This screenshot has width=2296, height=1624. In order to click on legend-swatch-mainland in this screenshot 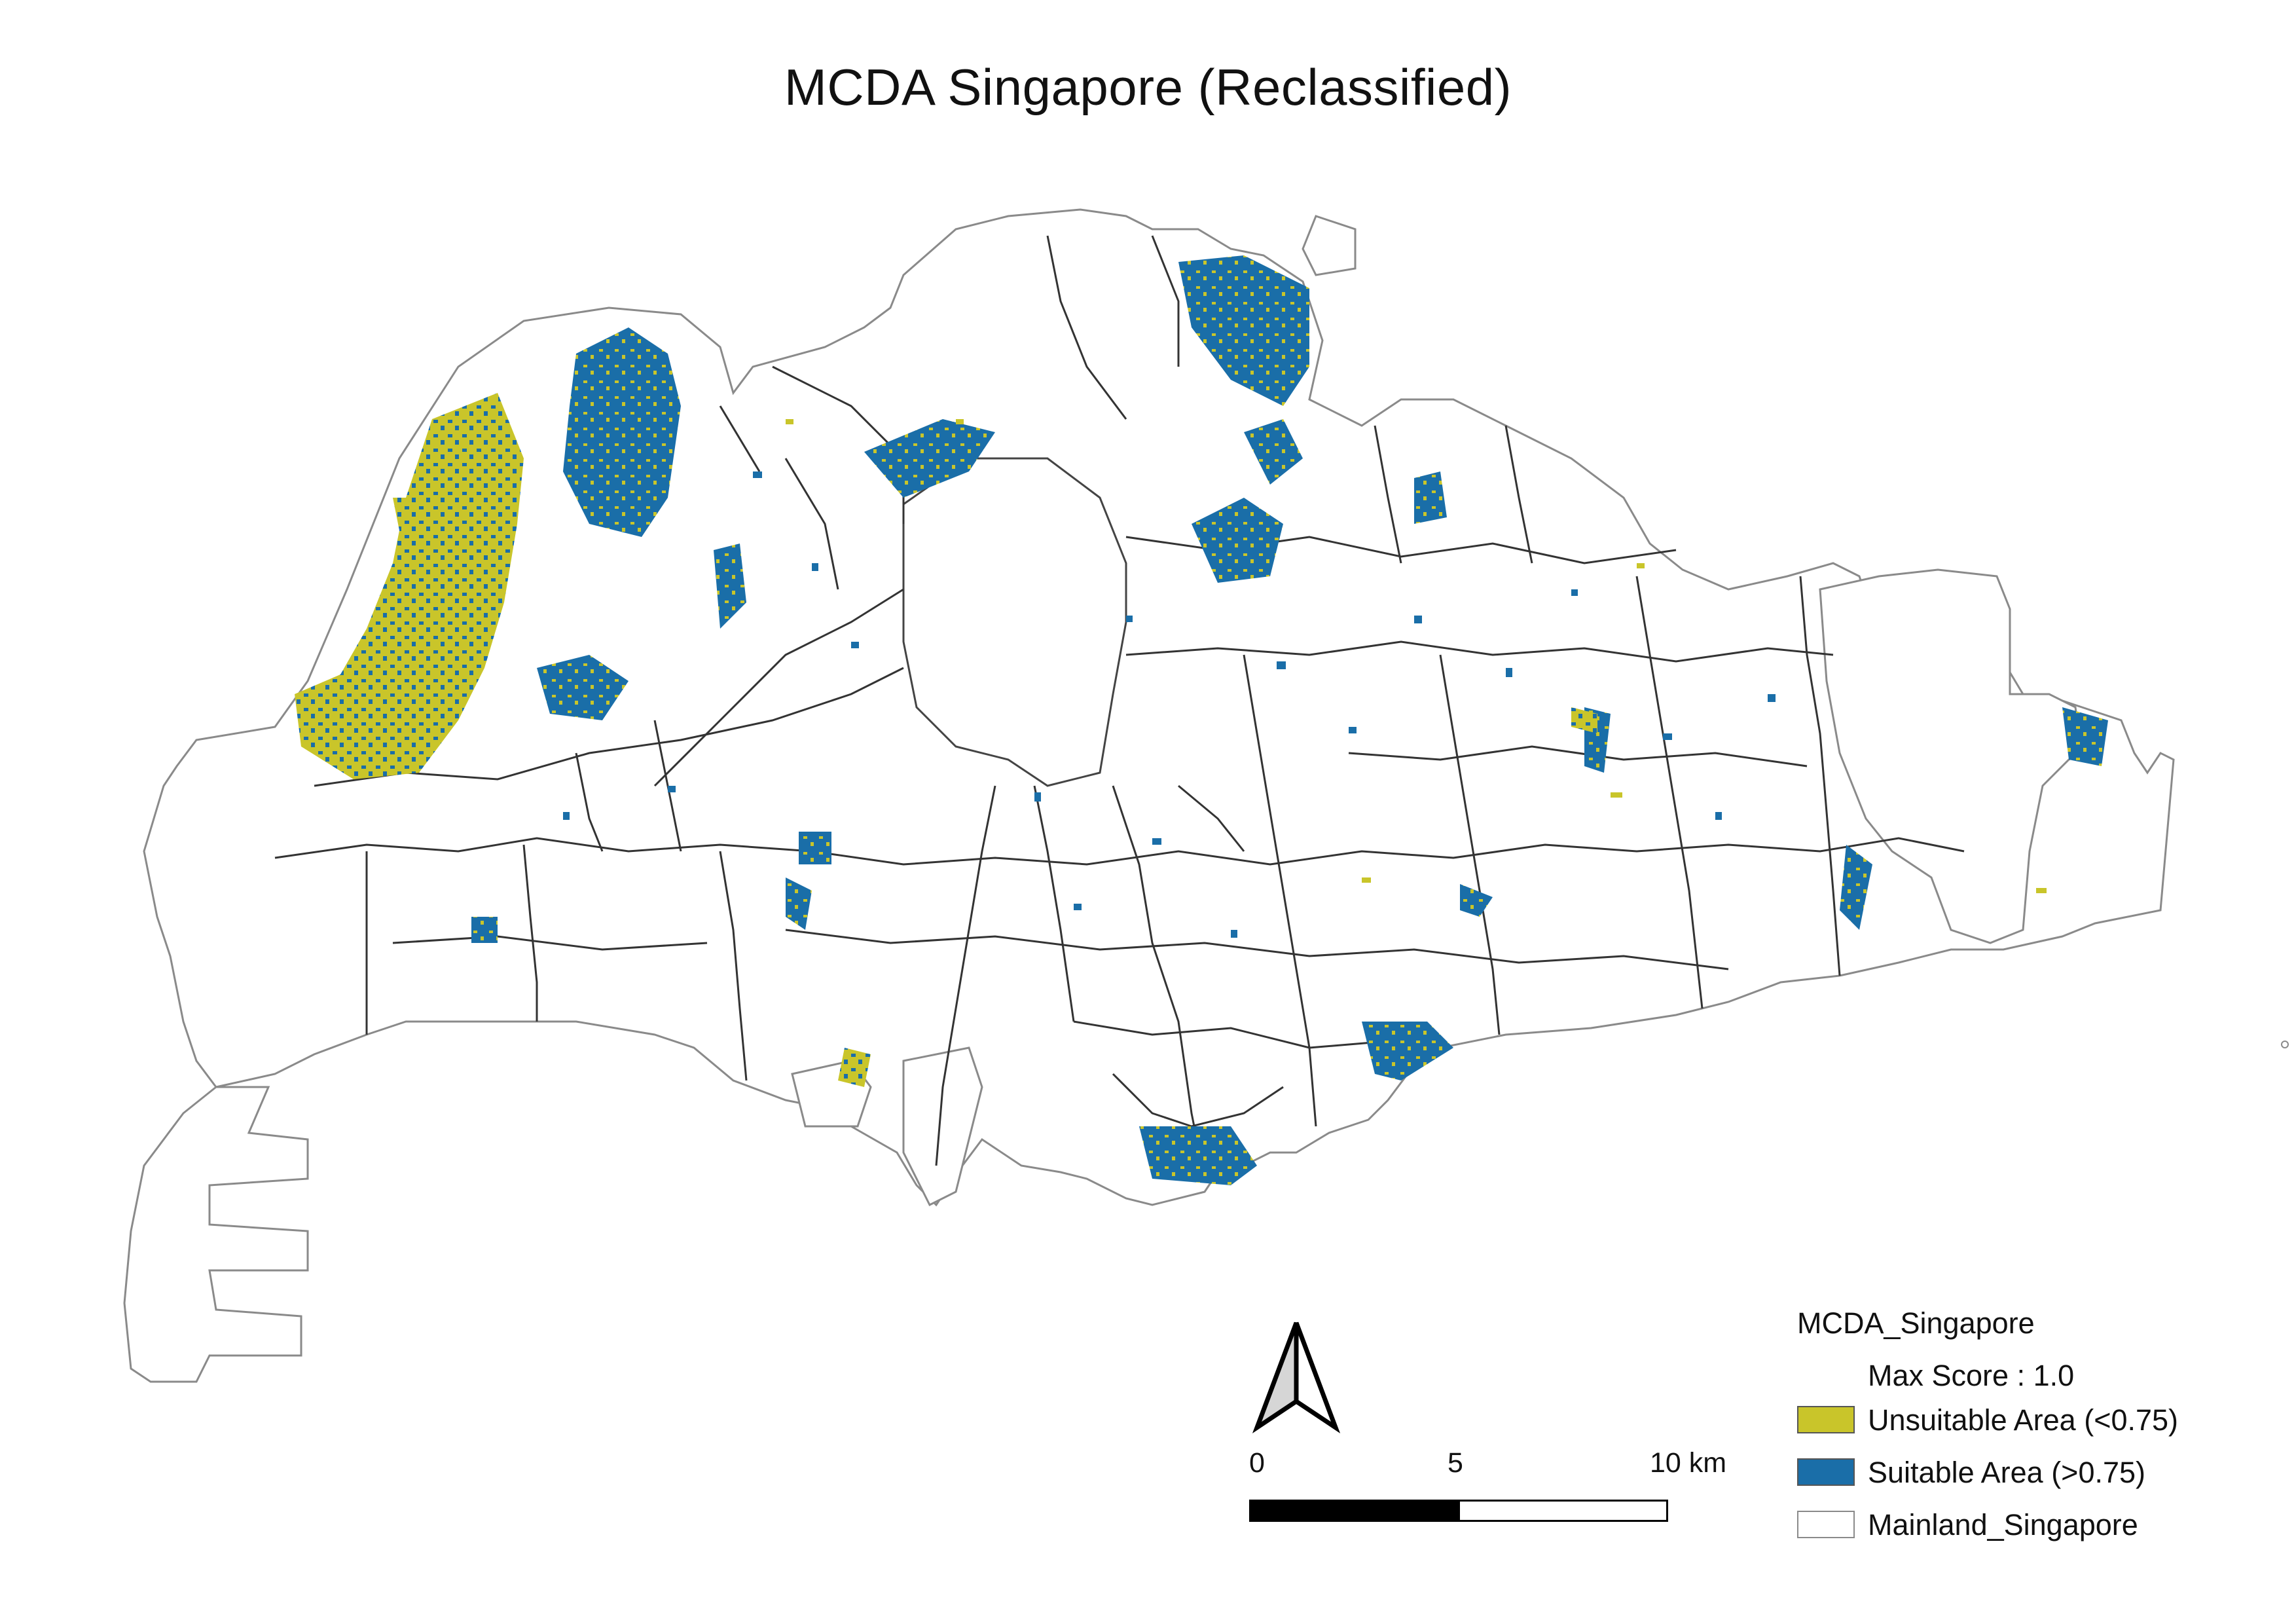, I will do `click(1826, 1524)`.